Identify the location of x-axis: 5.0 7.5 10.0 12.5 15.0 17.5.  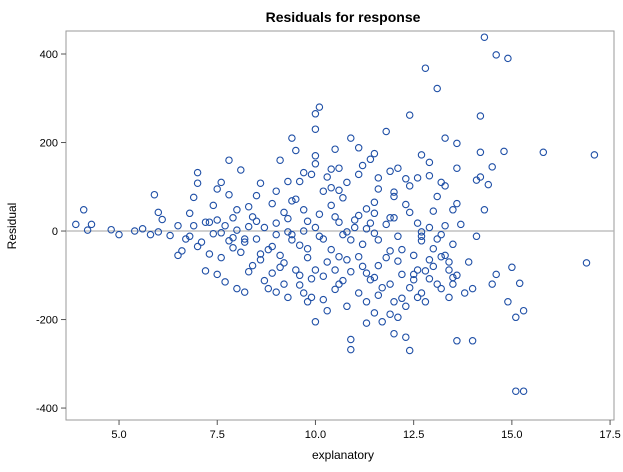
(366, 430).